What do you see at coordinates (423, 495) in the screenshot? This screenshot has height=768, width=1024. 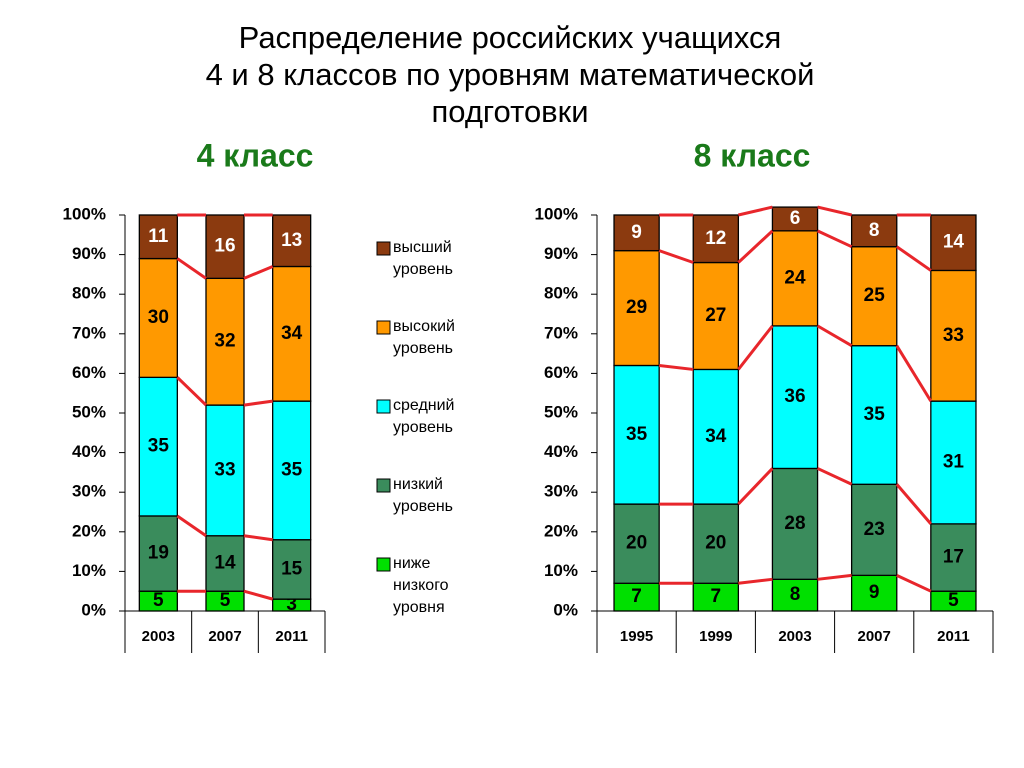 I see `legend-label: низкий уровень` at bounding box center [423, 495].